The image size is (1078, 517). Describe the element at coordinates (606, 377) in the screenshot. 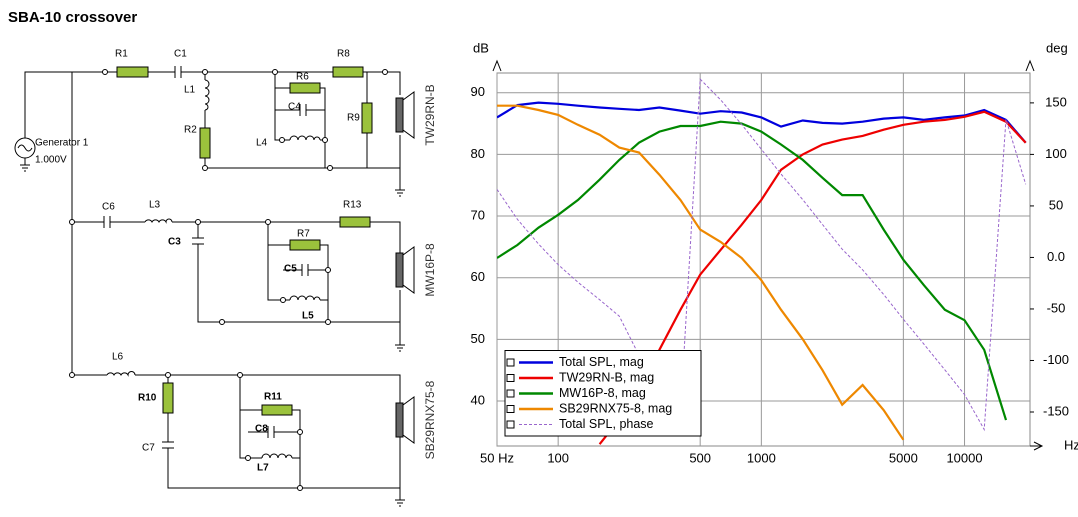

I see `legend-label: TW29RN-B, mag` at that location.